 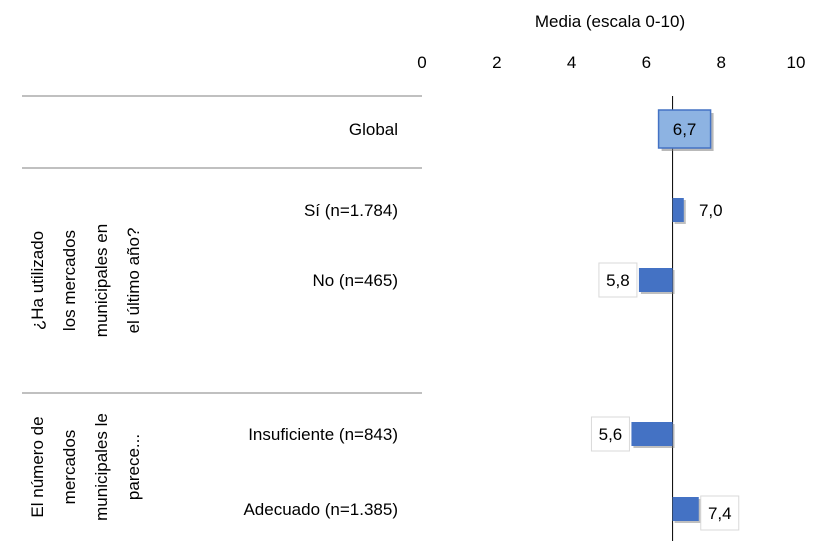 I want to click on x-axis-ticks: 0 2 4 6 8 10, so click(x=611, y=62).